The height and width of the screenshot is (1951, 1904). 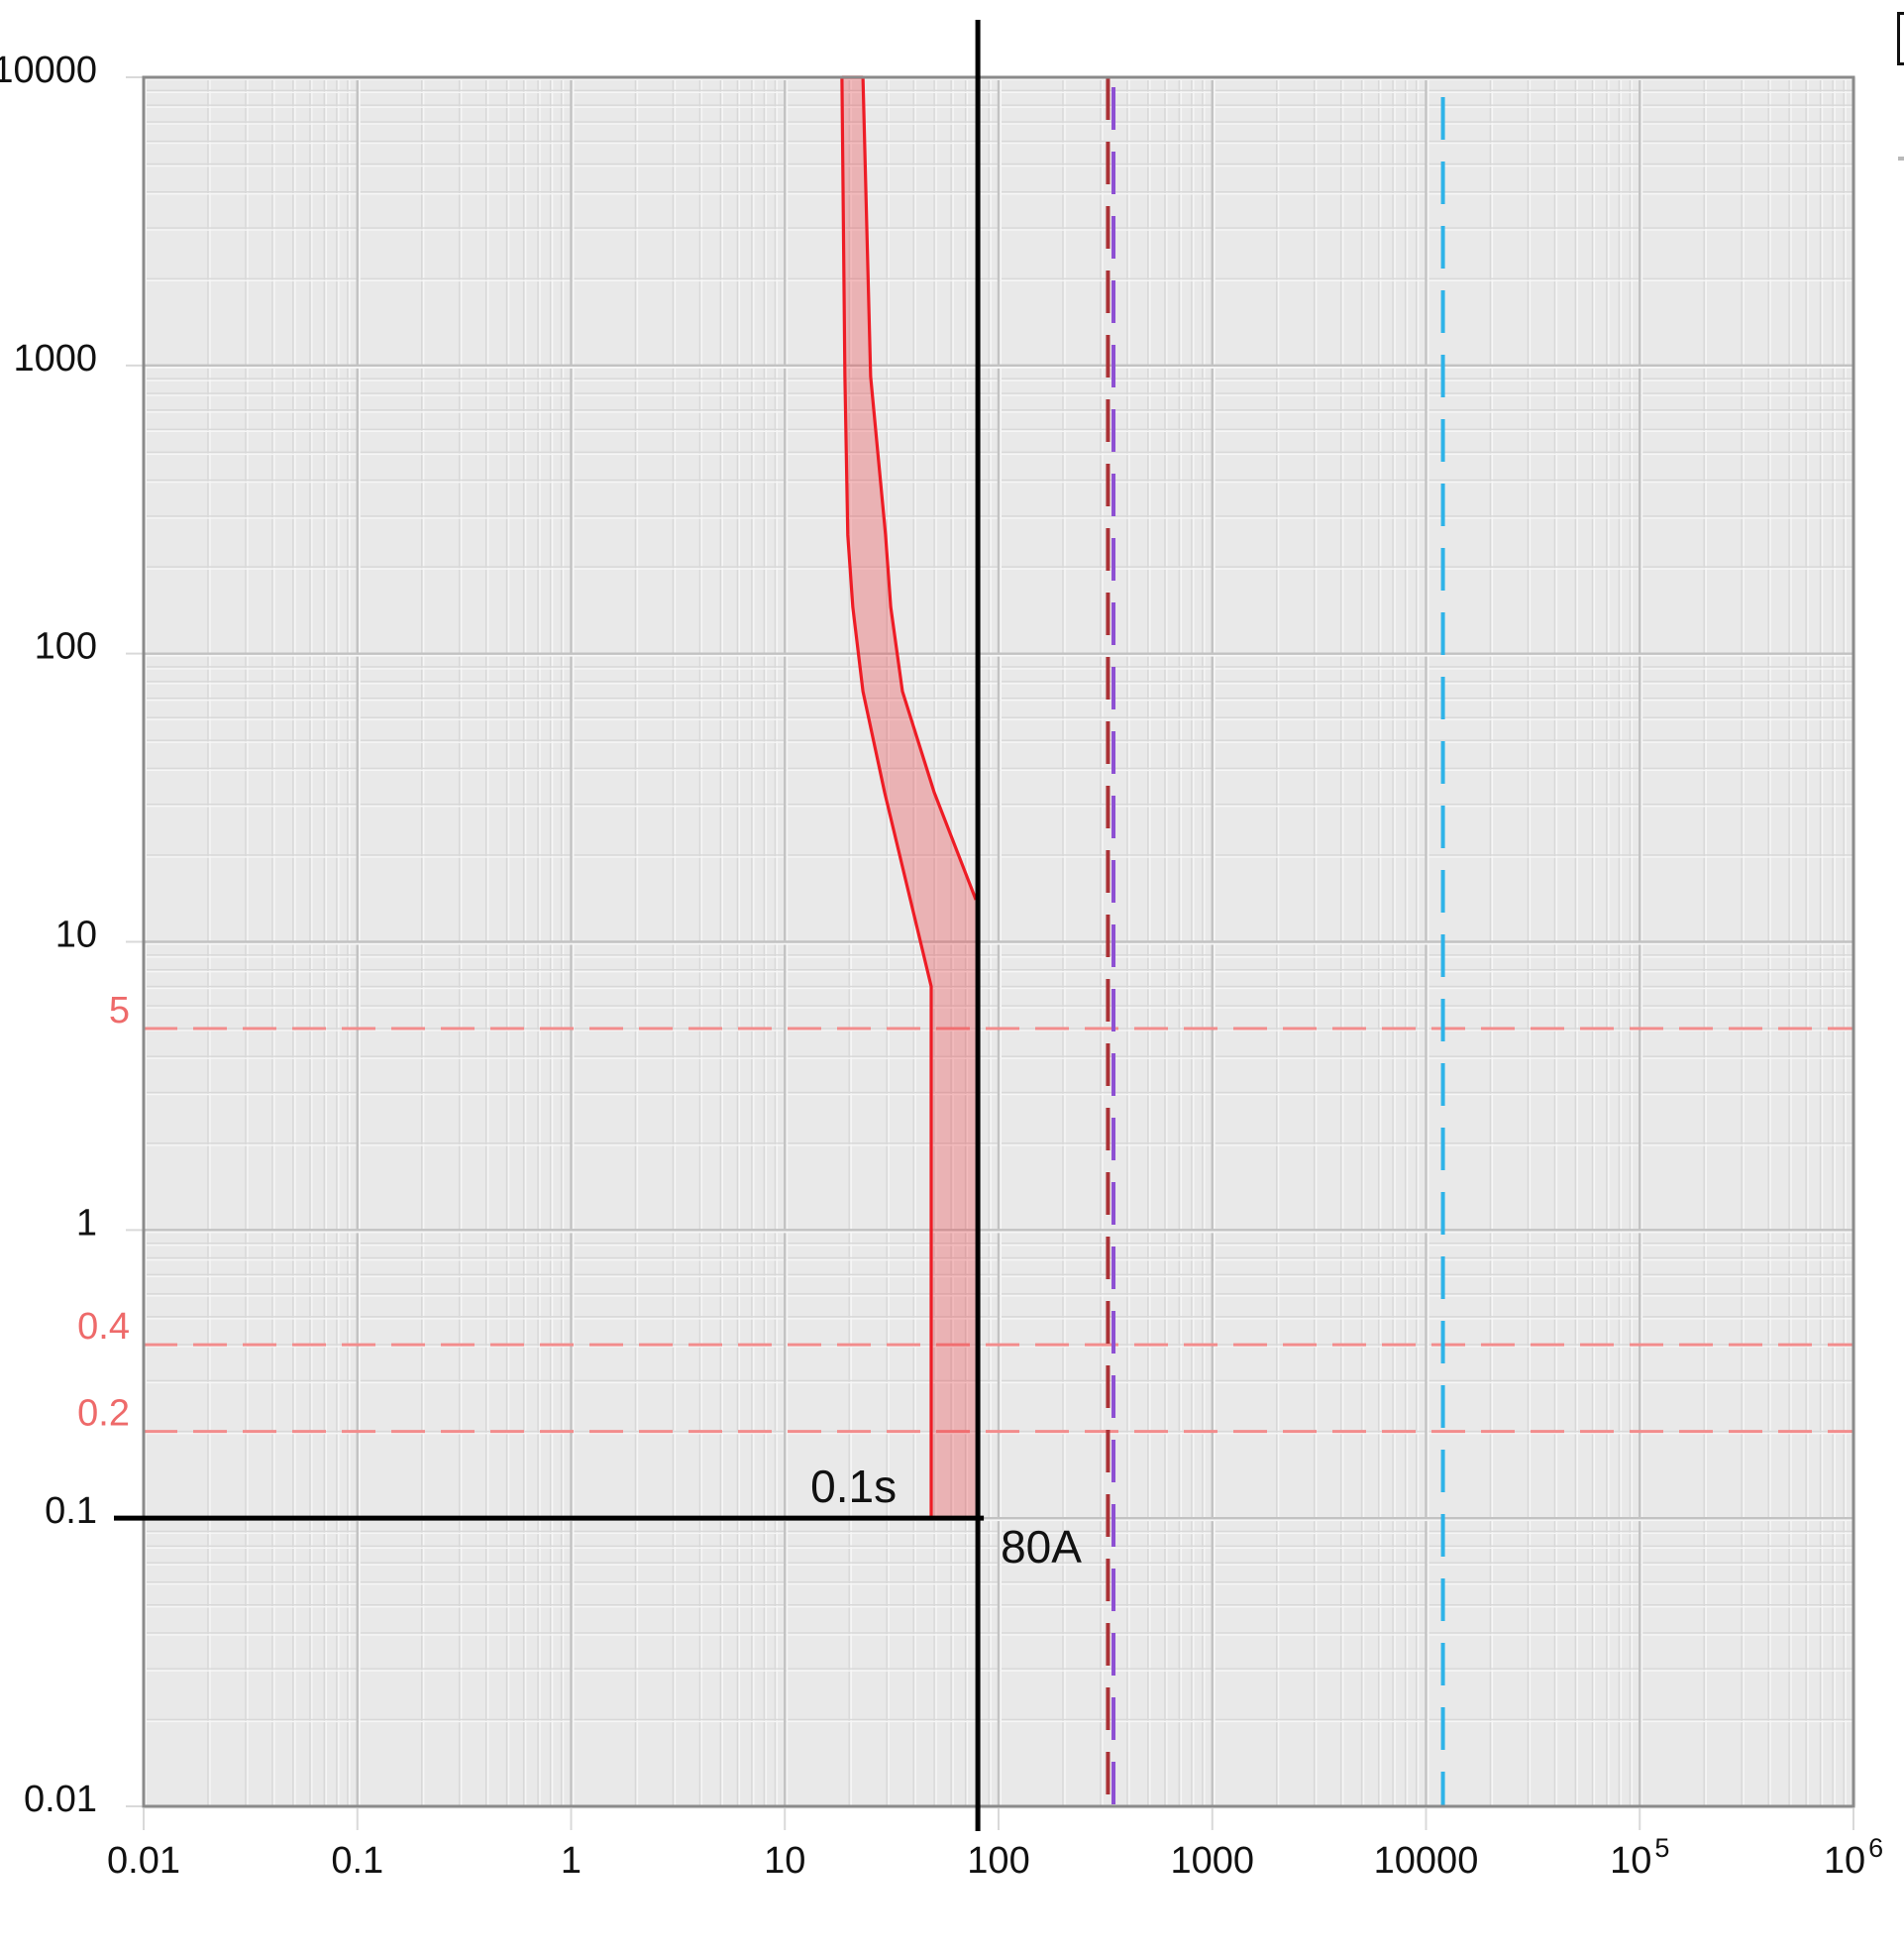 I want to click on time-0p1s-label: 0.1s, so click(x=853, y=1486).